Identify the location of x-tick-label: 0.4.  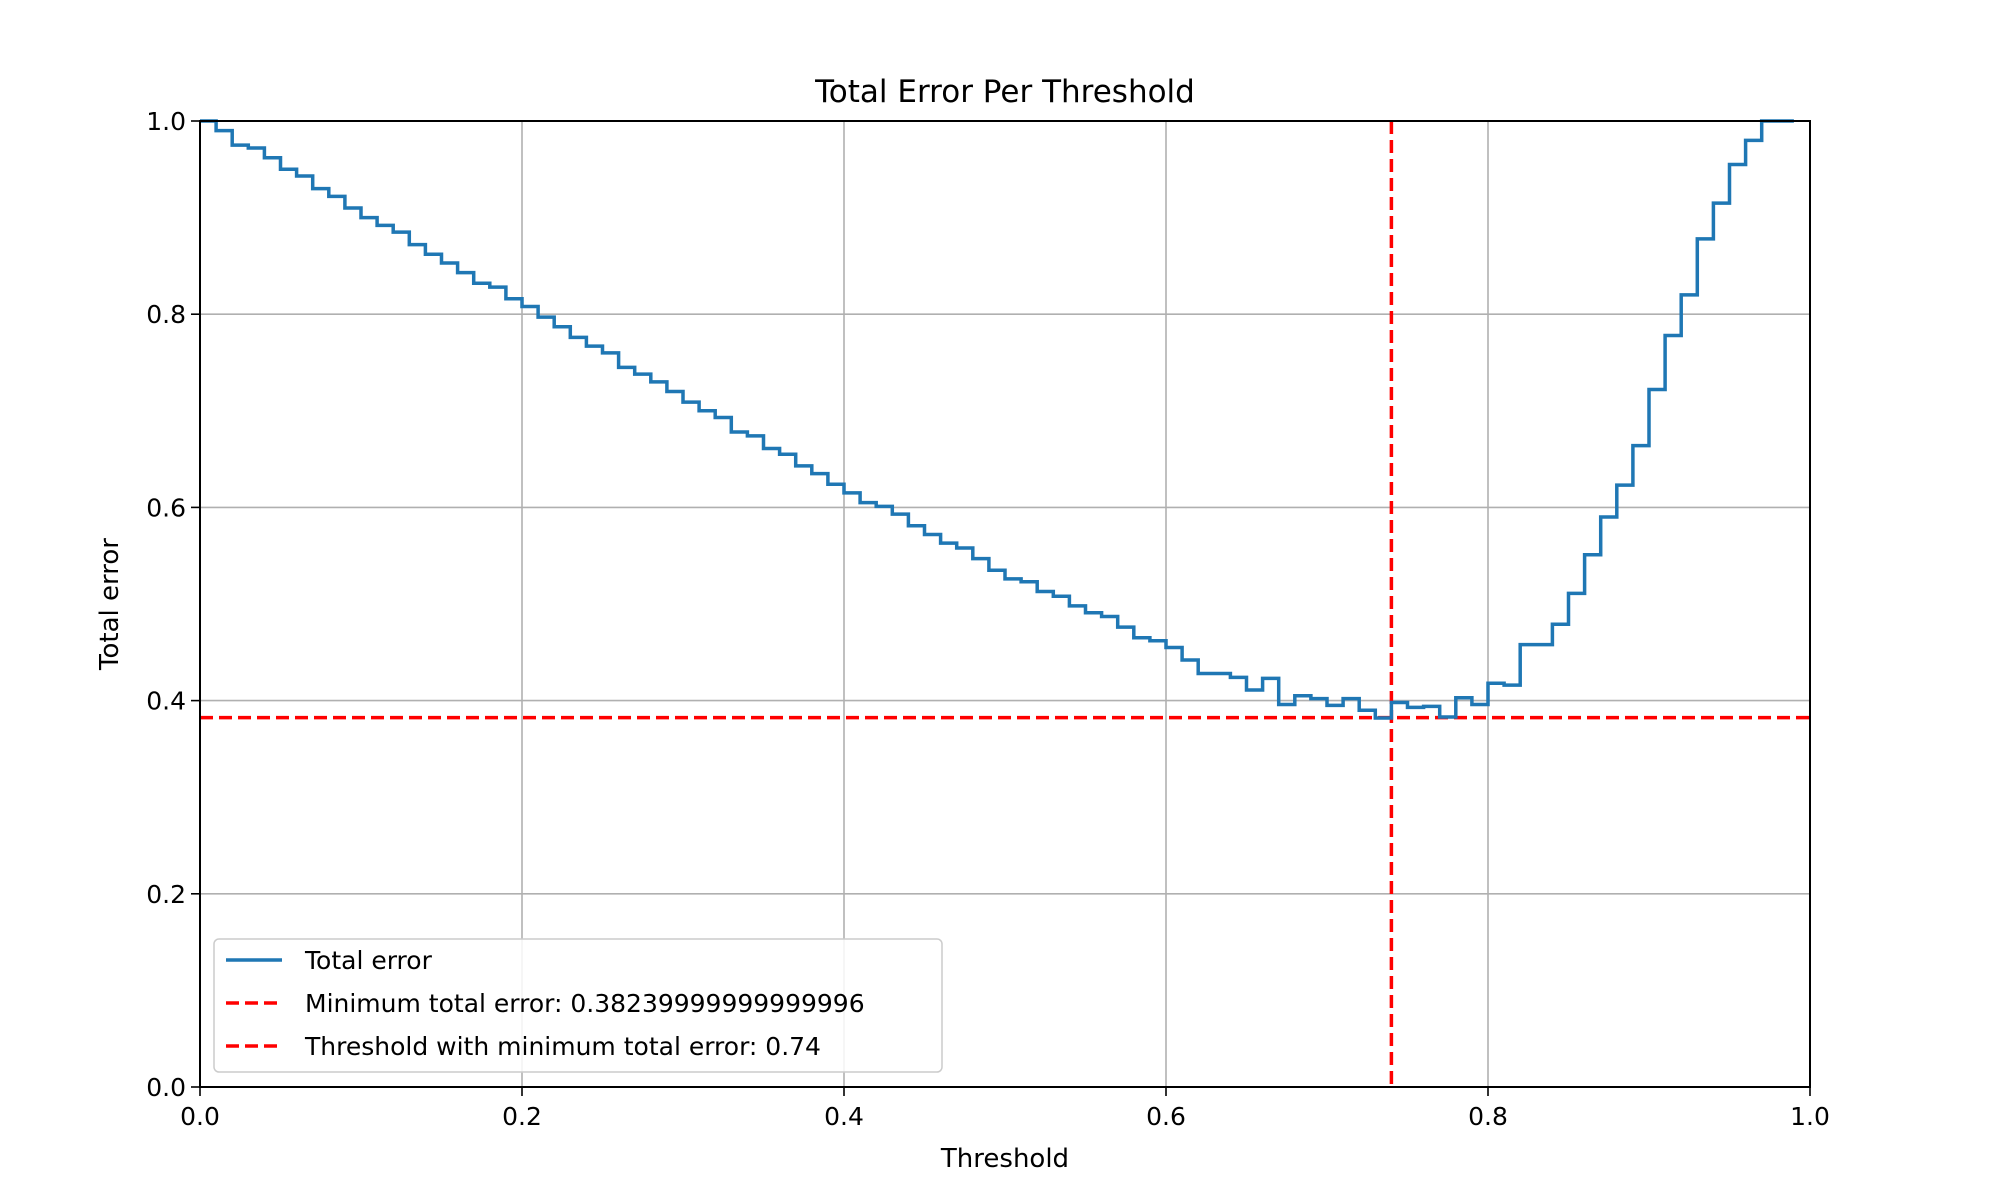
(844, 1116).